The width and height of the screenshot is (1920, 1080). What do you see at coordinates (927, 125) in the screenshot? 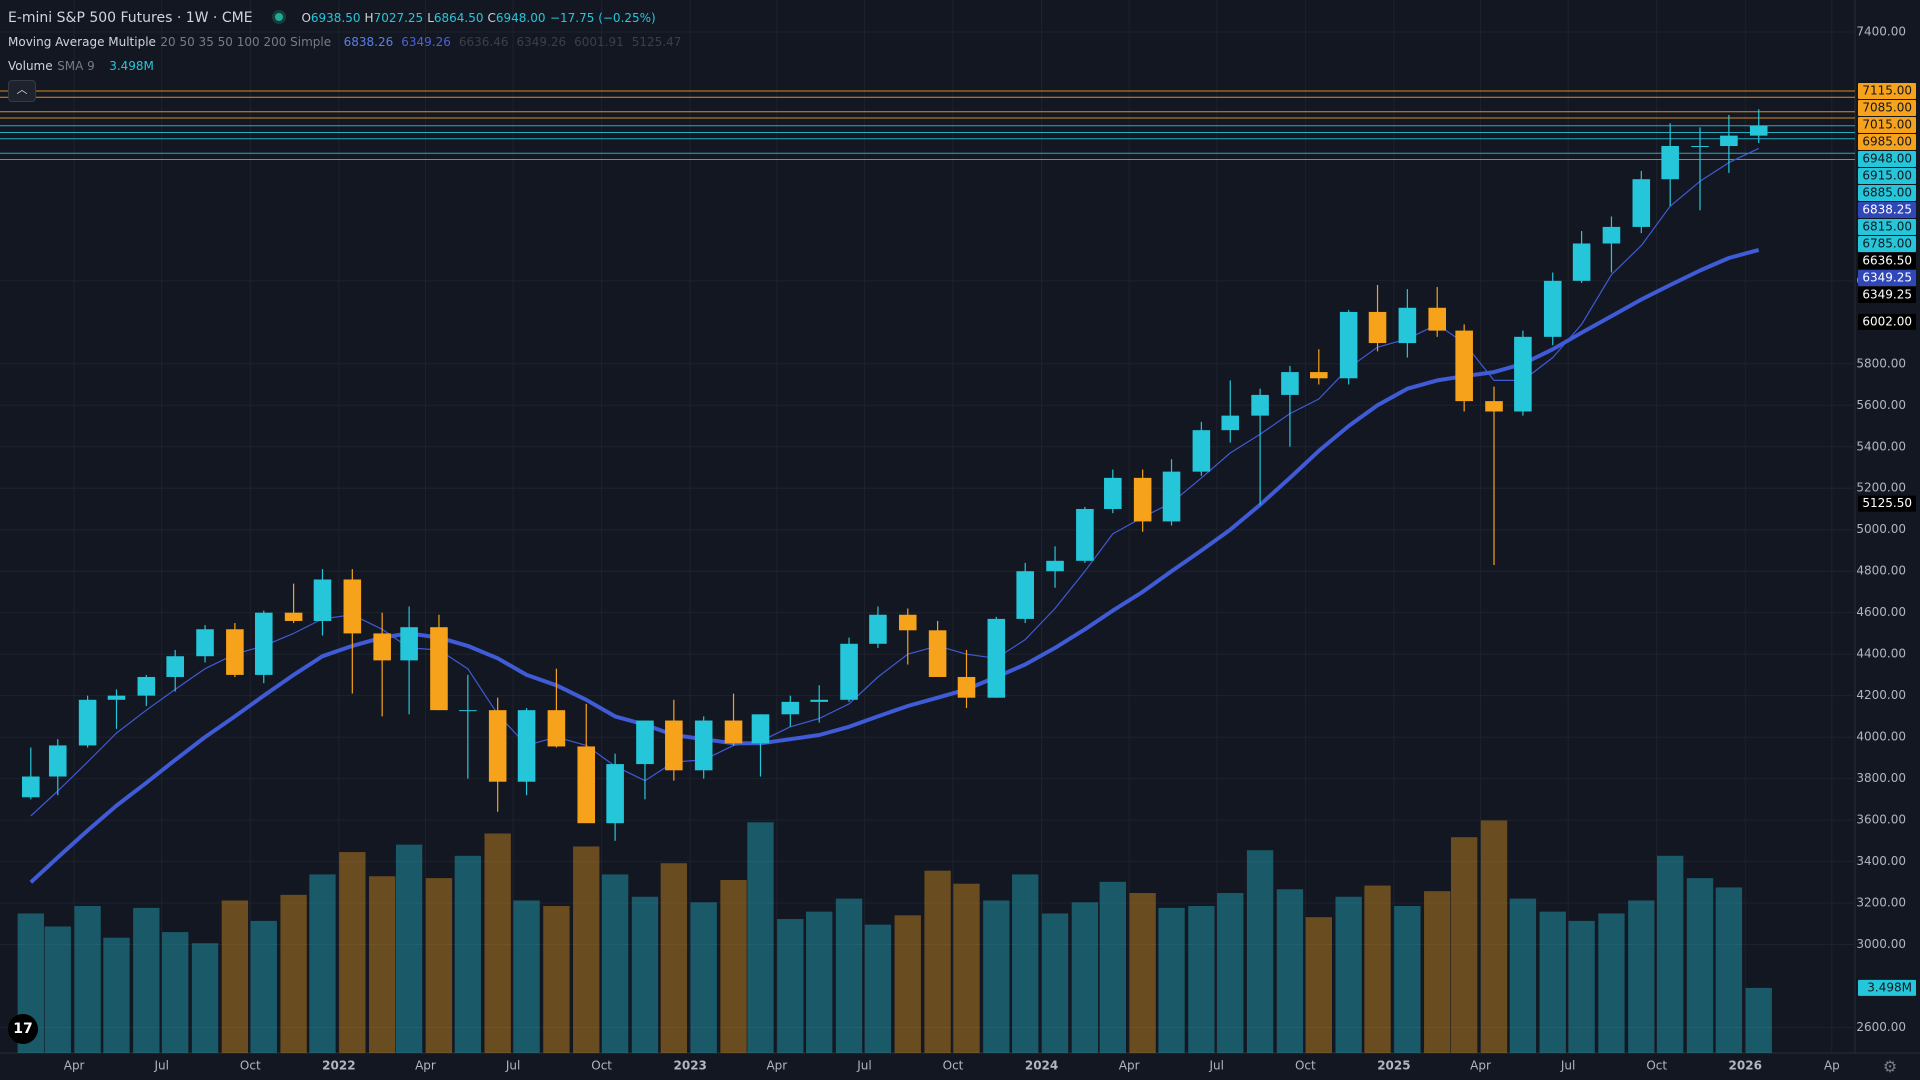
I see `level-lines` at bounding box center [927, 125].